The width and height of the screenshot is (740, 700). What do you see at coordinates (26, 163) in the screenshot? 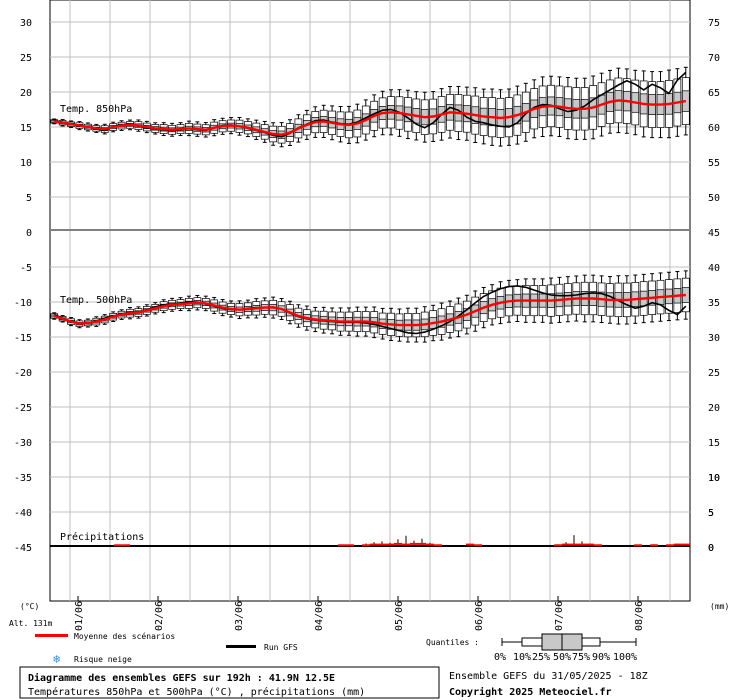
I see `y-tick-left-850: 10` at bounding box center [26, 163].